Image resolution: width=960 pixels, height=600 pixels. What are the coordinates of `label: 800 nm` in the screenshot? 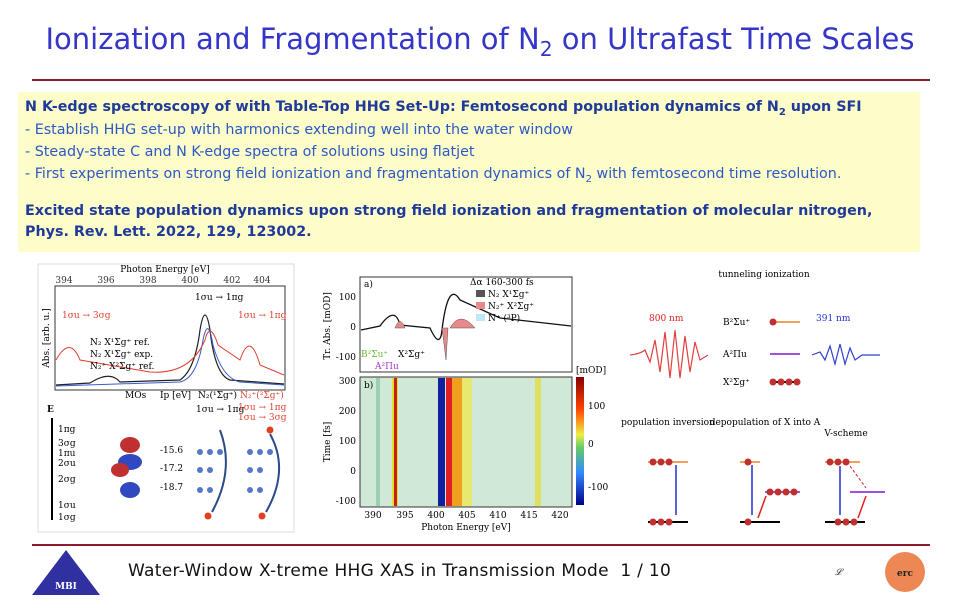 It's located at (666, 319).